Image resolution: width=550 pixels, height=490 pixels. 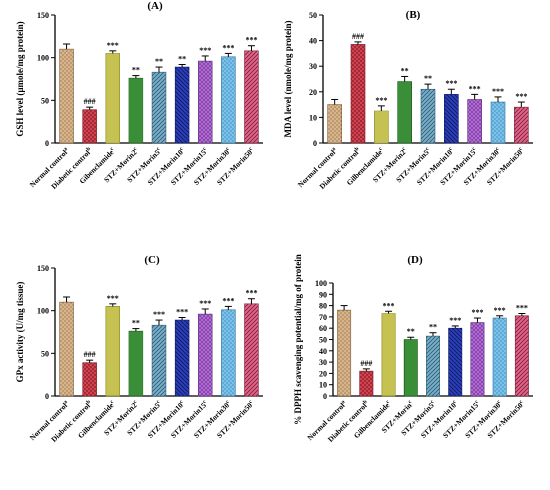 I want to click on y-axis-label: GPx activity (U/mg tissue), so click(x=20, y=332).